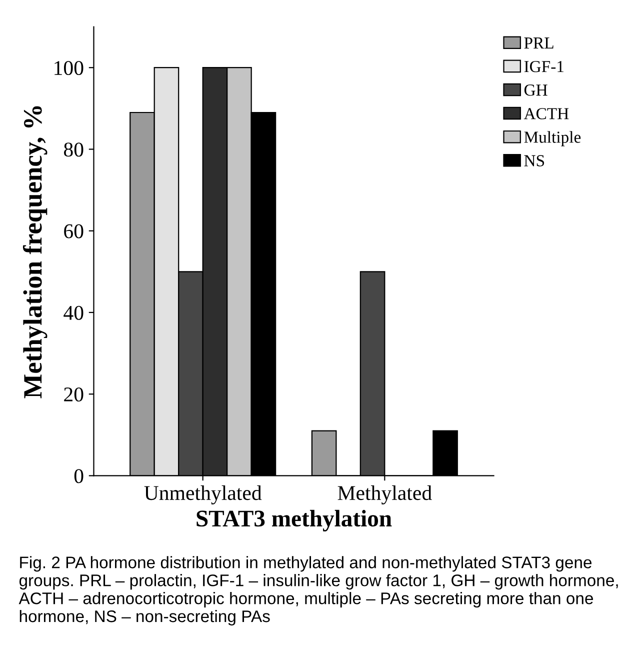 The height and width of the screenshot is (670, 625). What do you see at coordinates (35, 252) in the screenshot?
I see `y-axis-title: Methylation frequency, %` at bounding box center [35, 252].